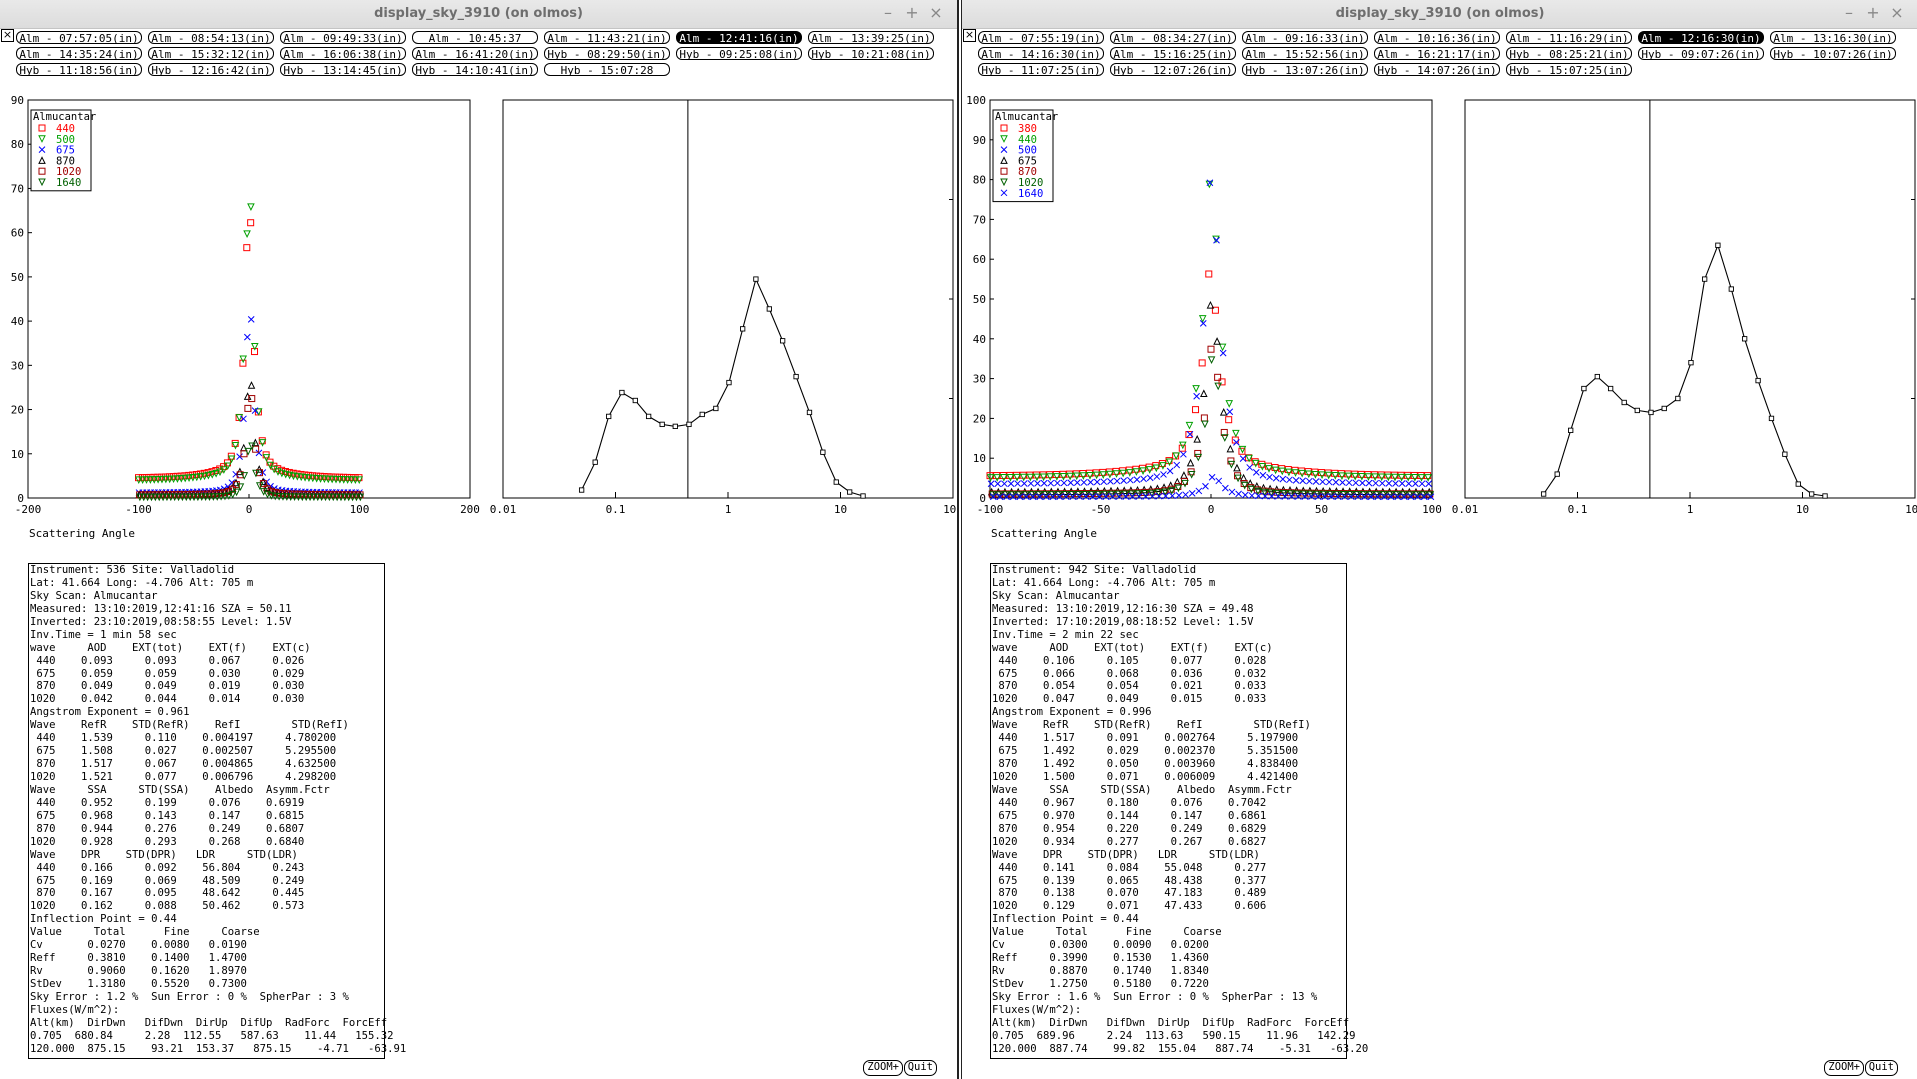 The height and width of the screenshot is (1079, 1917). What do you see at coordinates (607, 38) in the screenshot?
I see `scan-button: Alm - 11:43:21(in)` at bounding box center [607, 38].